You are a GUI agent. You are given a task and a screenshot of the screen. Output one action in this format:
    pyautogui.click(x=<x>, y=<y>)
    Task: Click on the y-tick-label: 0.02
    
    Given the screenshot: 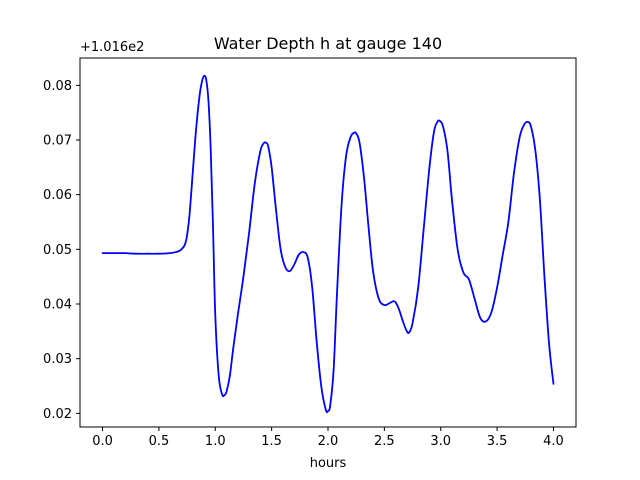 What is the action you would take?
    pyautogui.click(x=57, y=414)
    